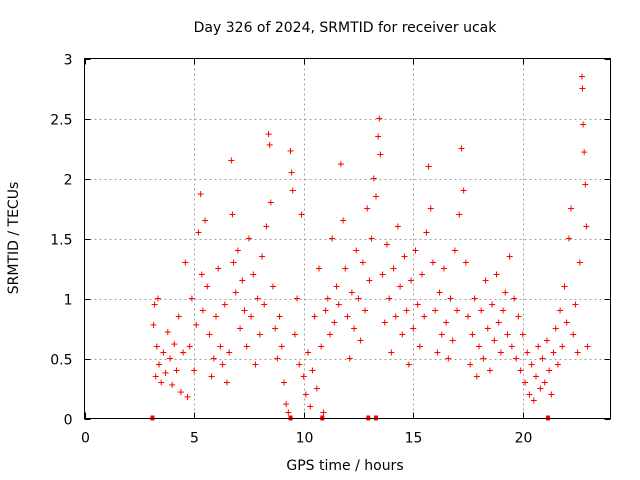 This screenshot has width=640, height=480. What do you see at coordinates (61, 361) in the screenshot?
I see `y-tick-label: 0.5` at bounding box center [61, 361].